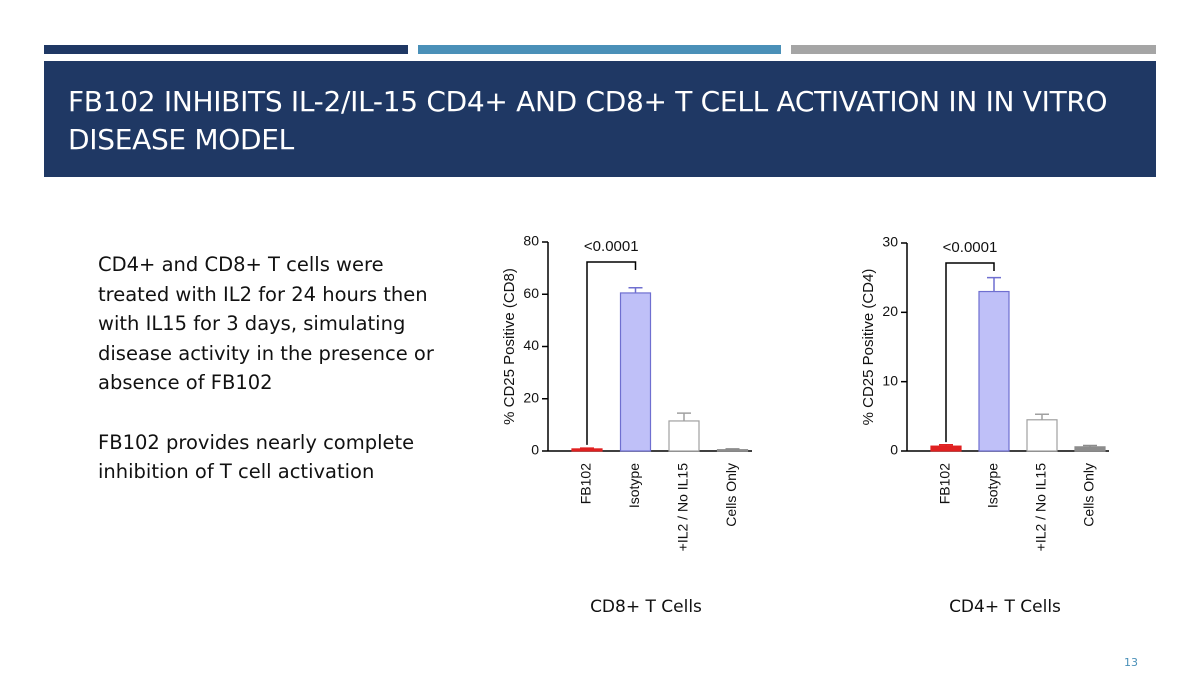 The width and height of the screenshot is (1200, 673). What do you see at coordinates (1131, 662) in the screenshot?
I see `page-number: 13` at bounding box center [1131, 662].